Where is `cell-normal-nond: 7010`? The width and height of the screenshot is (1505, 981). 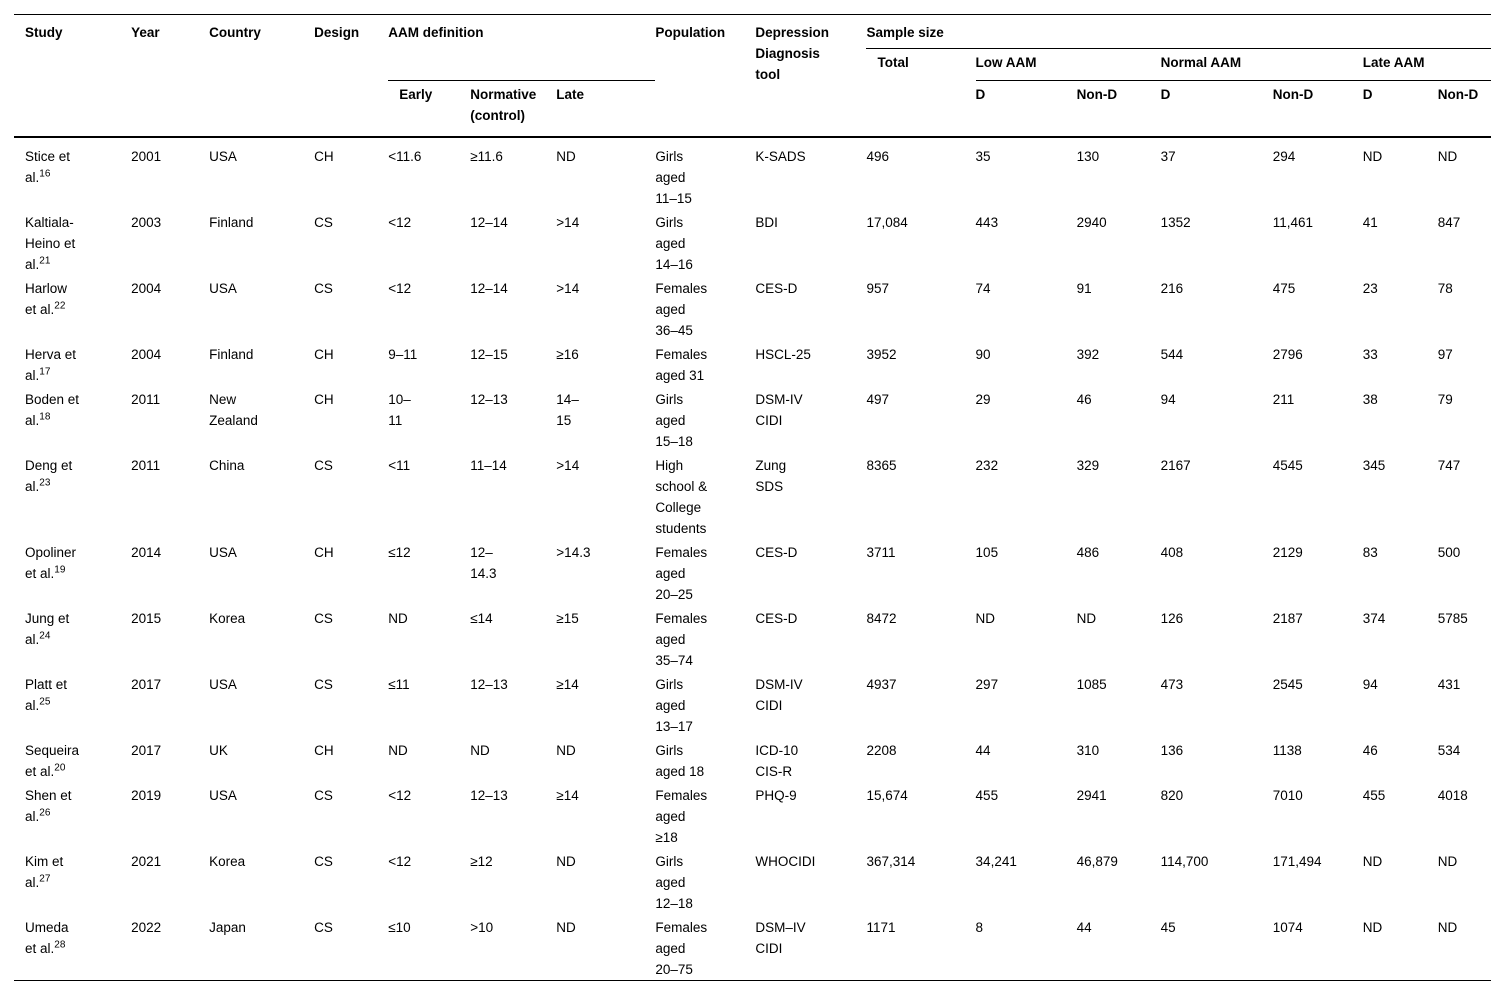
cell-normal-nond: 7010 is located at coordinates (1287, 795).